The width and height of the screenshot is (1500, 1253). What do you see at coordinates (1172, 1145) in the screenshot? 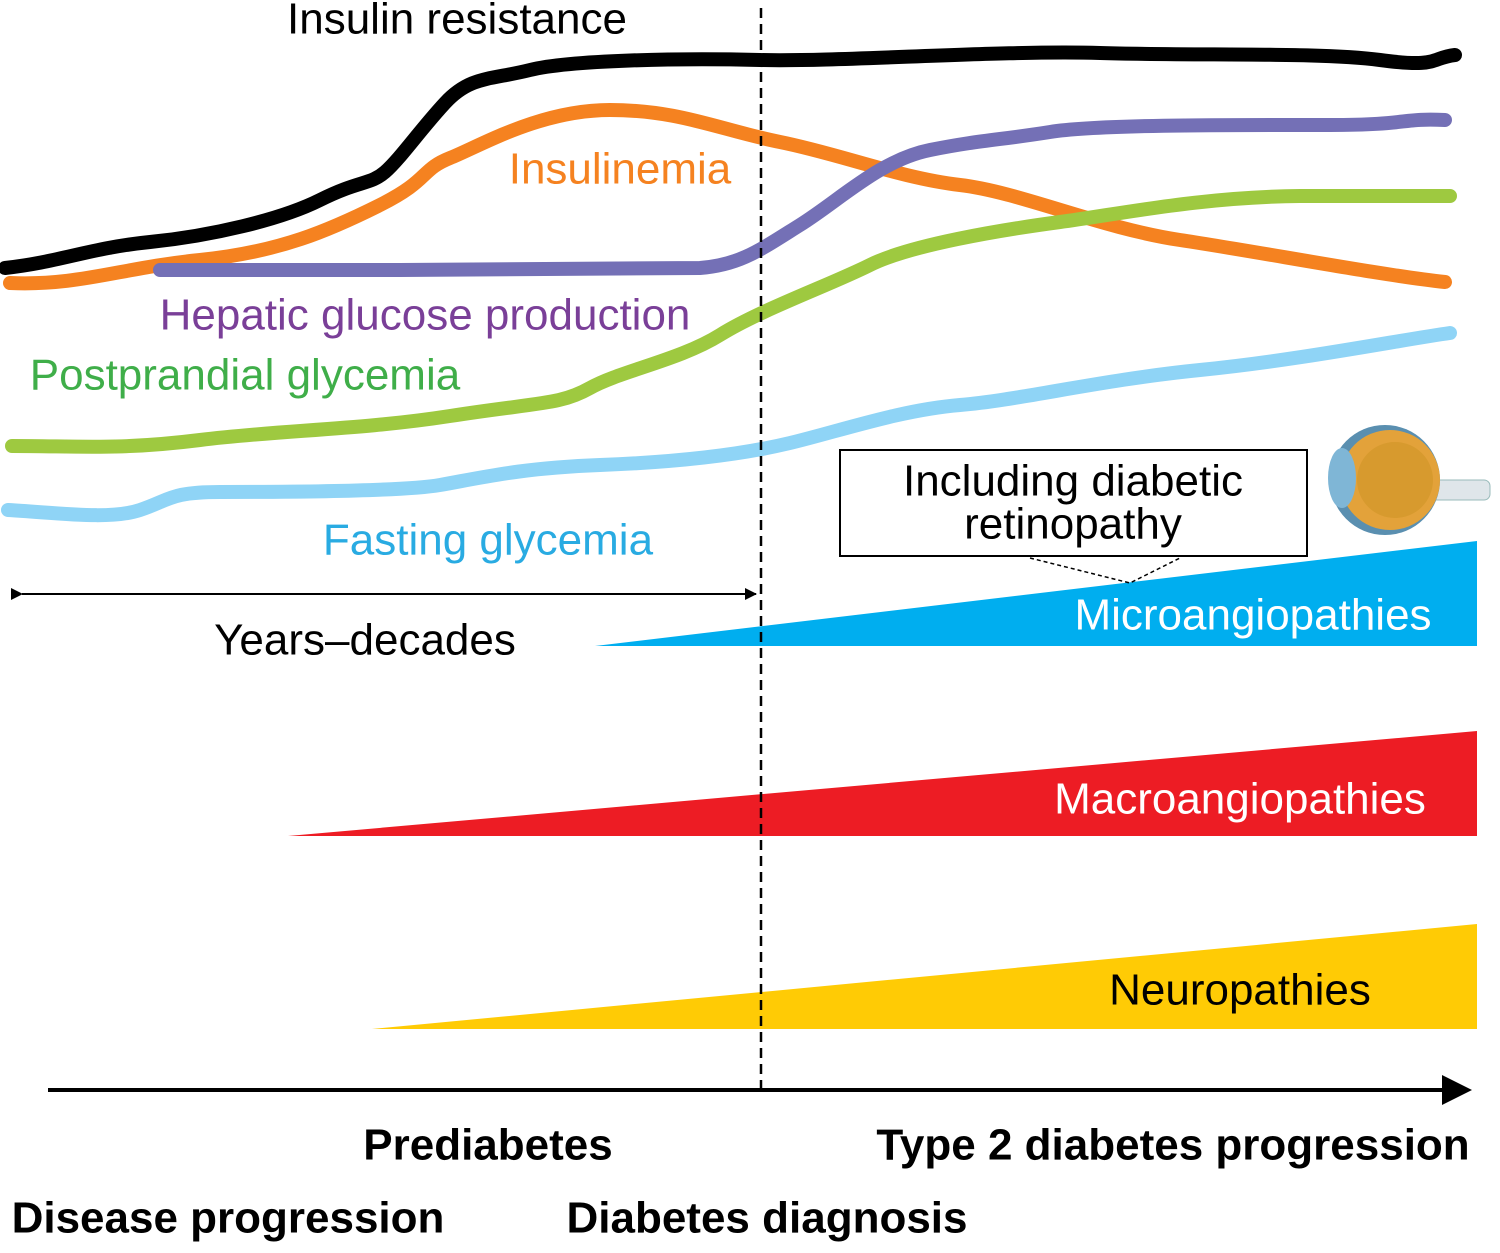
I see `axis-label: Type 2 diabetes progression` at bounding box center [1172, 1145].